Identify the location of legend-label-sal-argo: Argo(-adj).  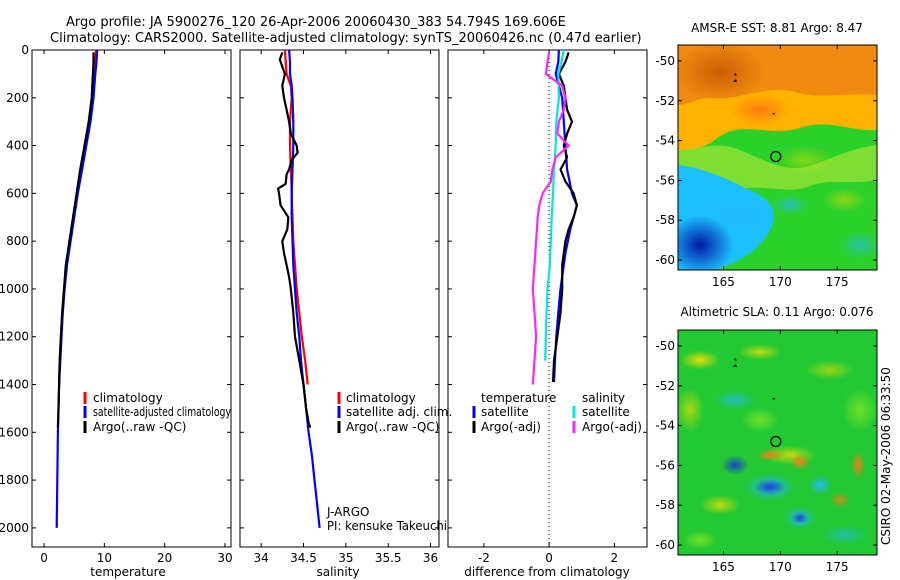
(612, 427).